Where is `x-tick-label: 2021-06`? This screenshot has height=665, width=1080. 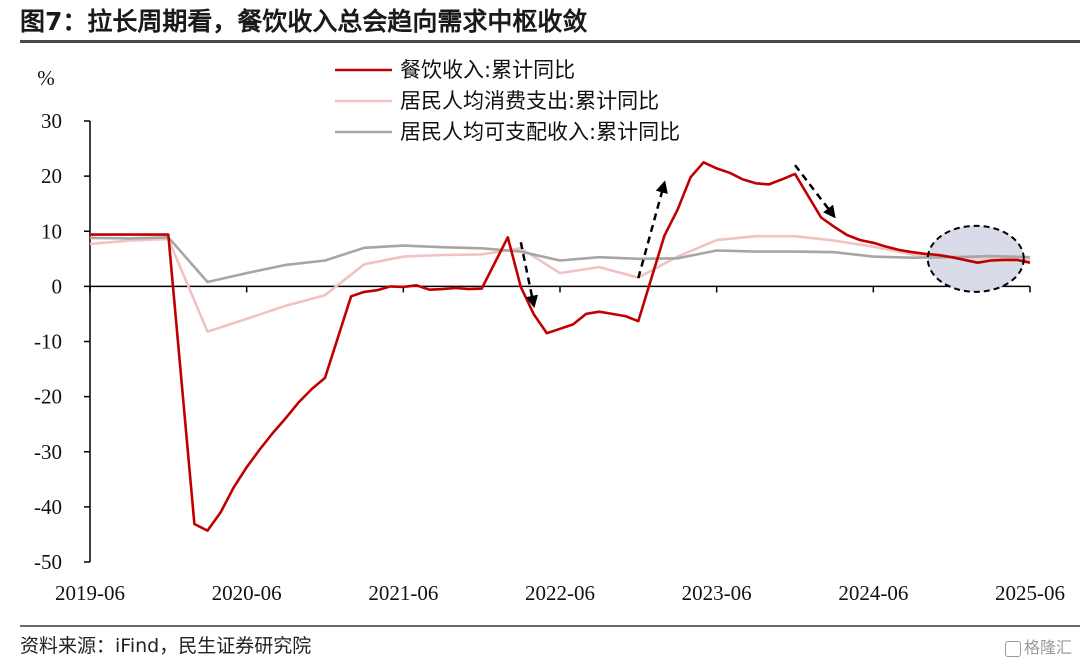 x-tick-label: 2021-06 is located at coordinates (403, 593).